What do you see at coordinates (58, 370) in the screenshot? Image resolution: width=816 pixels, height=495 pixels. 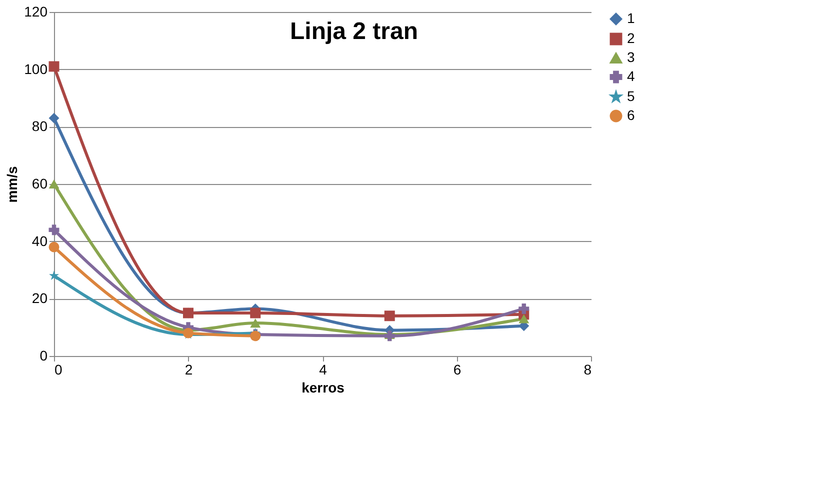 I see `x-tick-label: 0` at bounding box center [58, 370].